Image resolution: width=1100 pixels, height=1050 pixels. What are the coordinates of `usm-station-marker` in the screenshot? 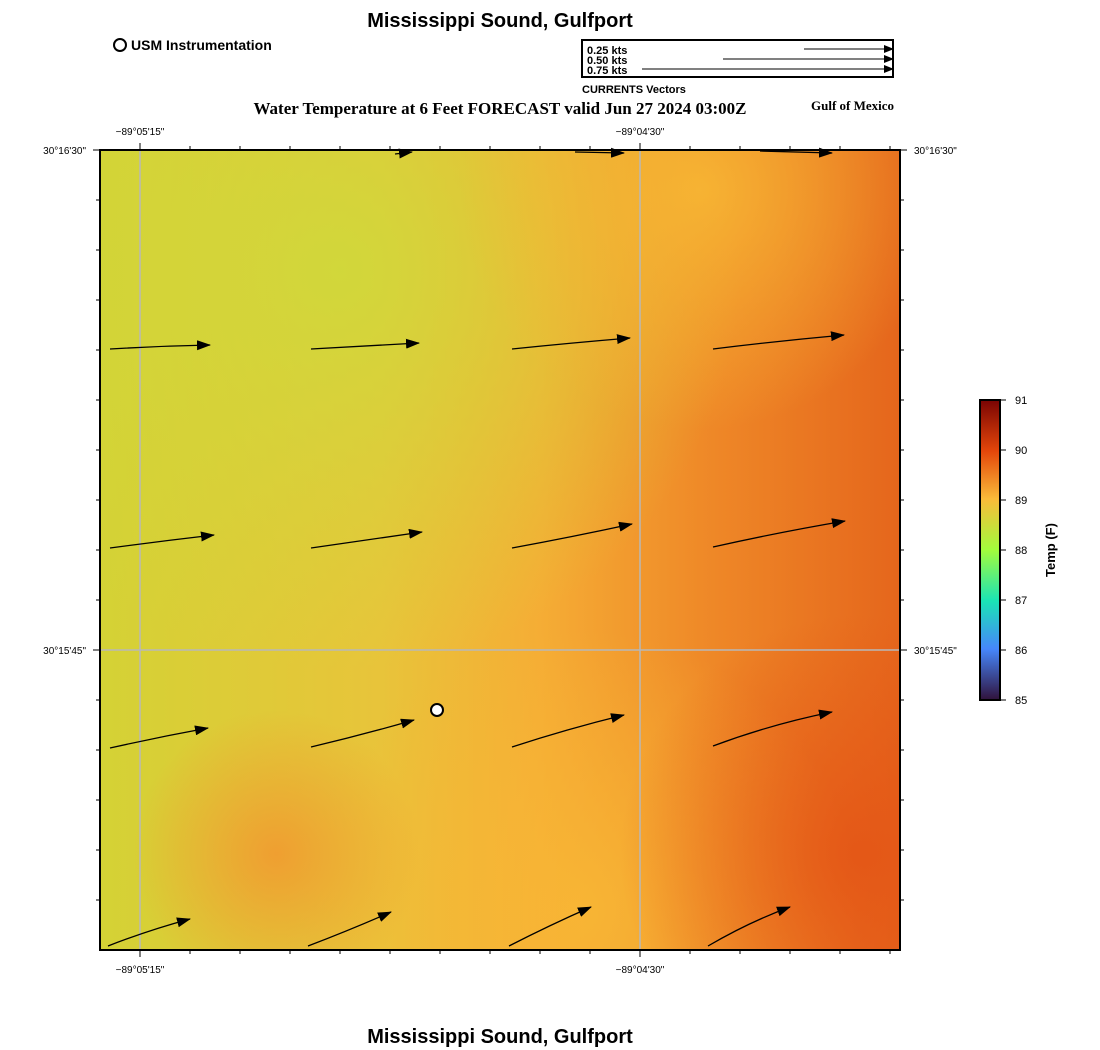 It's located at (437, 710).